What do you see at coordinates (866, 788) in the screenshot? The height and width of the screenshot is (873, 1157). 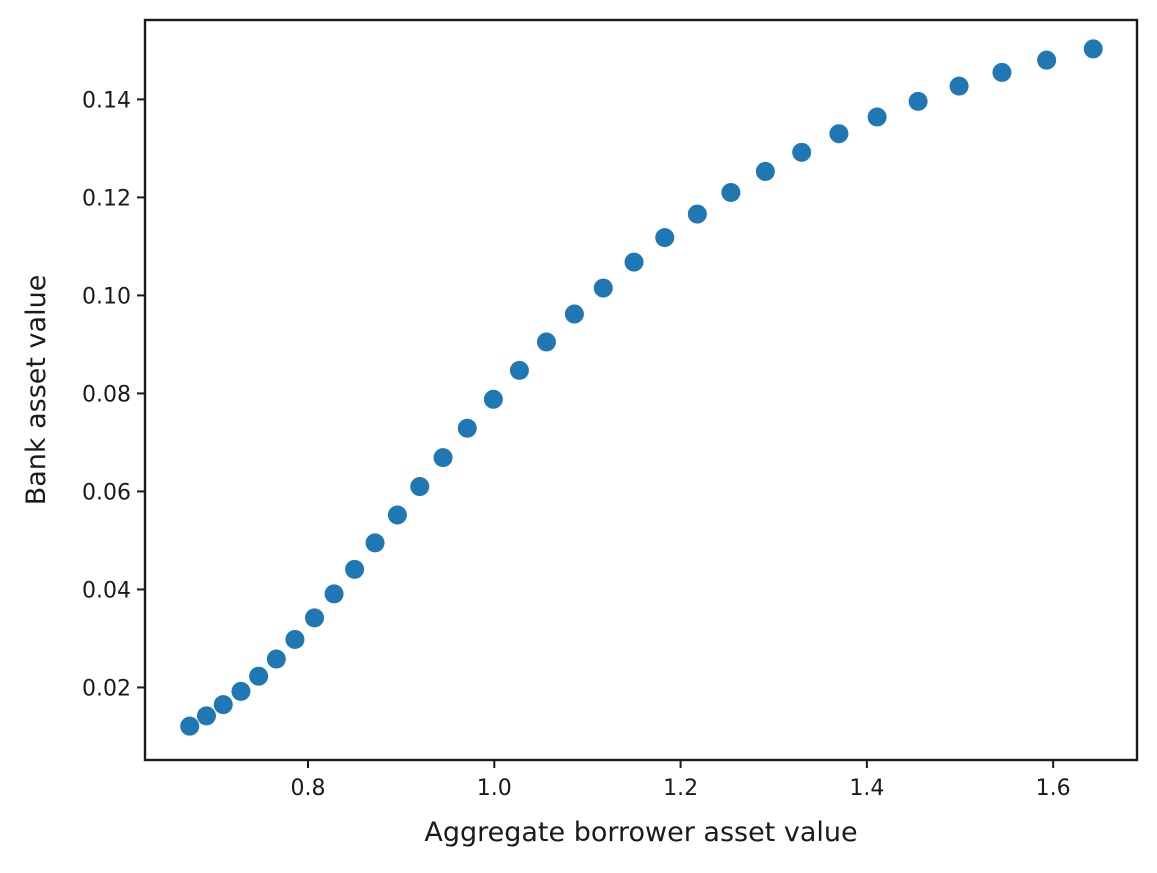 I see `x-tick-label: 1.4` at bounding box center [866, 788].